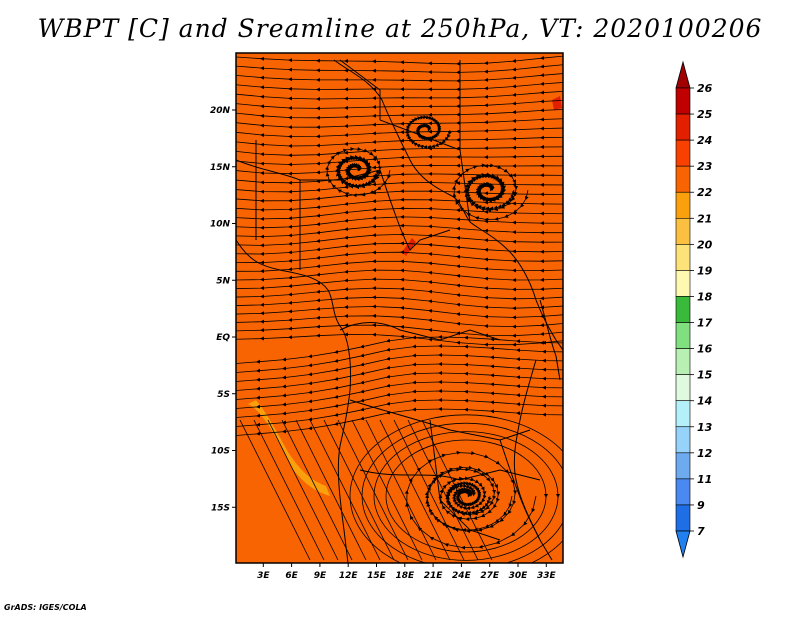 This screenshot has height=618, width=800. What do you see at coordinates (705, 375) in the screenshot?
I see `colorbar-label: 15` at bounding box center [705, 375].